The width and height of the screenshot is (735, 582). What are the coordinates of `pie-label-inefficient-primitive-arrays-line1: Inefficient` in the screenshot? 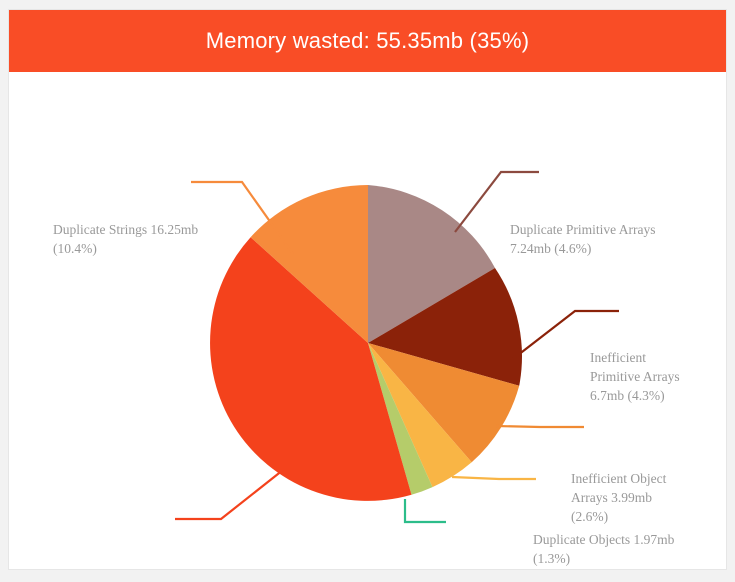 It's located at (618, 357).